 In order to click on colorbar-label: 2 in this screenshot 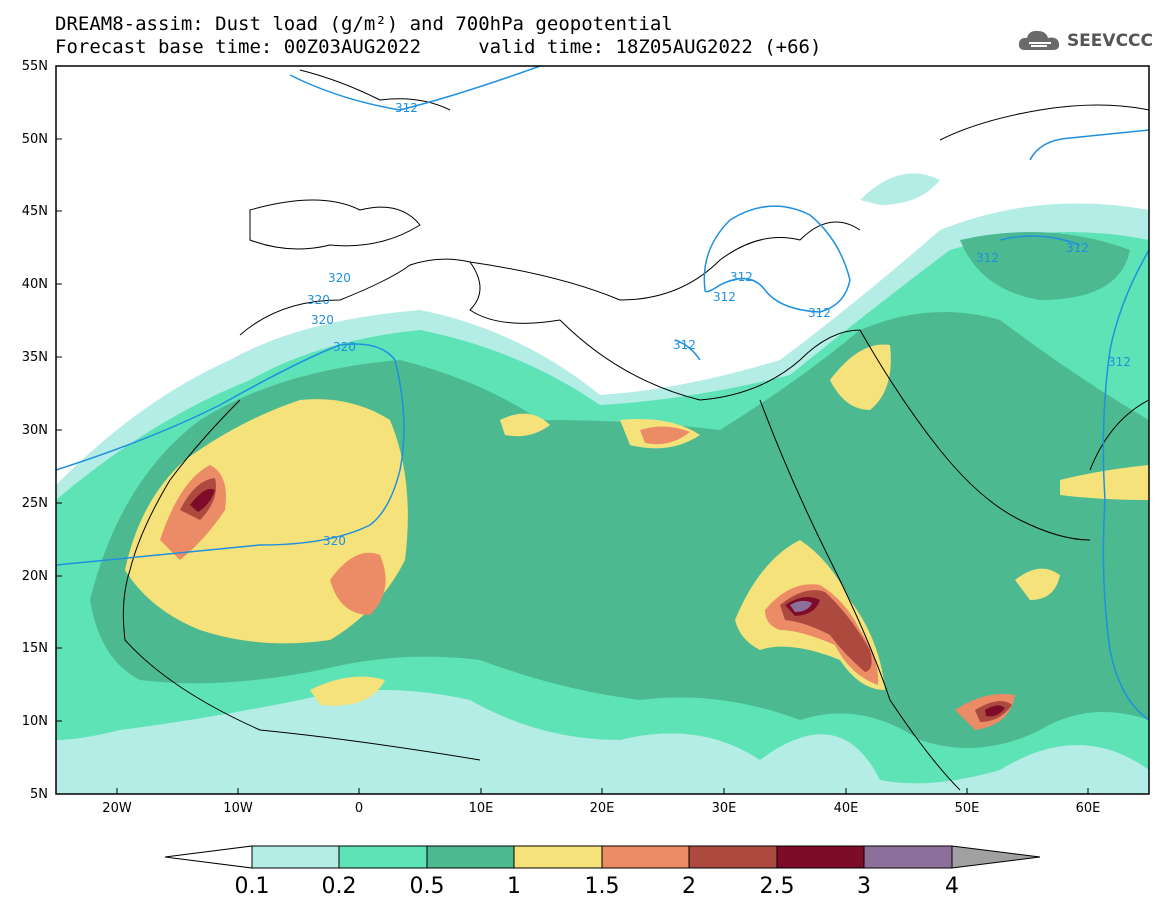, I will do `click(689, 886)`.